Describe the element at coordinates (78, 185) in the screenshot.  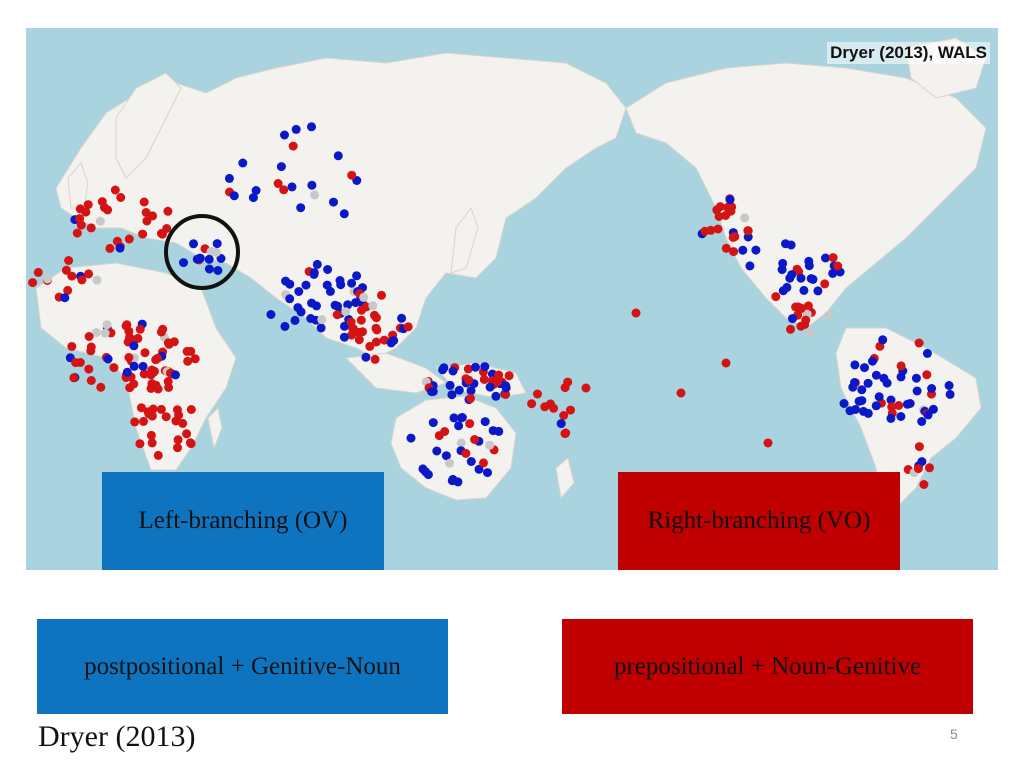
I see `british-isles-landmass` at that location.